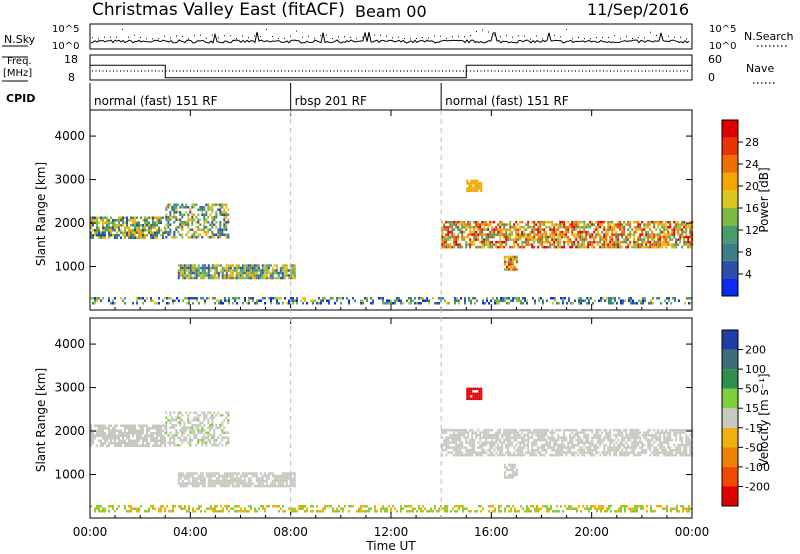 Image resolution: width=800 pixels, height=554 pixels. Describe the element at coordinates (638, 9) in the screenshot. I see `date-label: 11/Sep/2016` at that location.